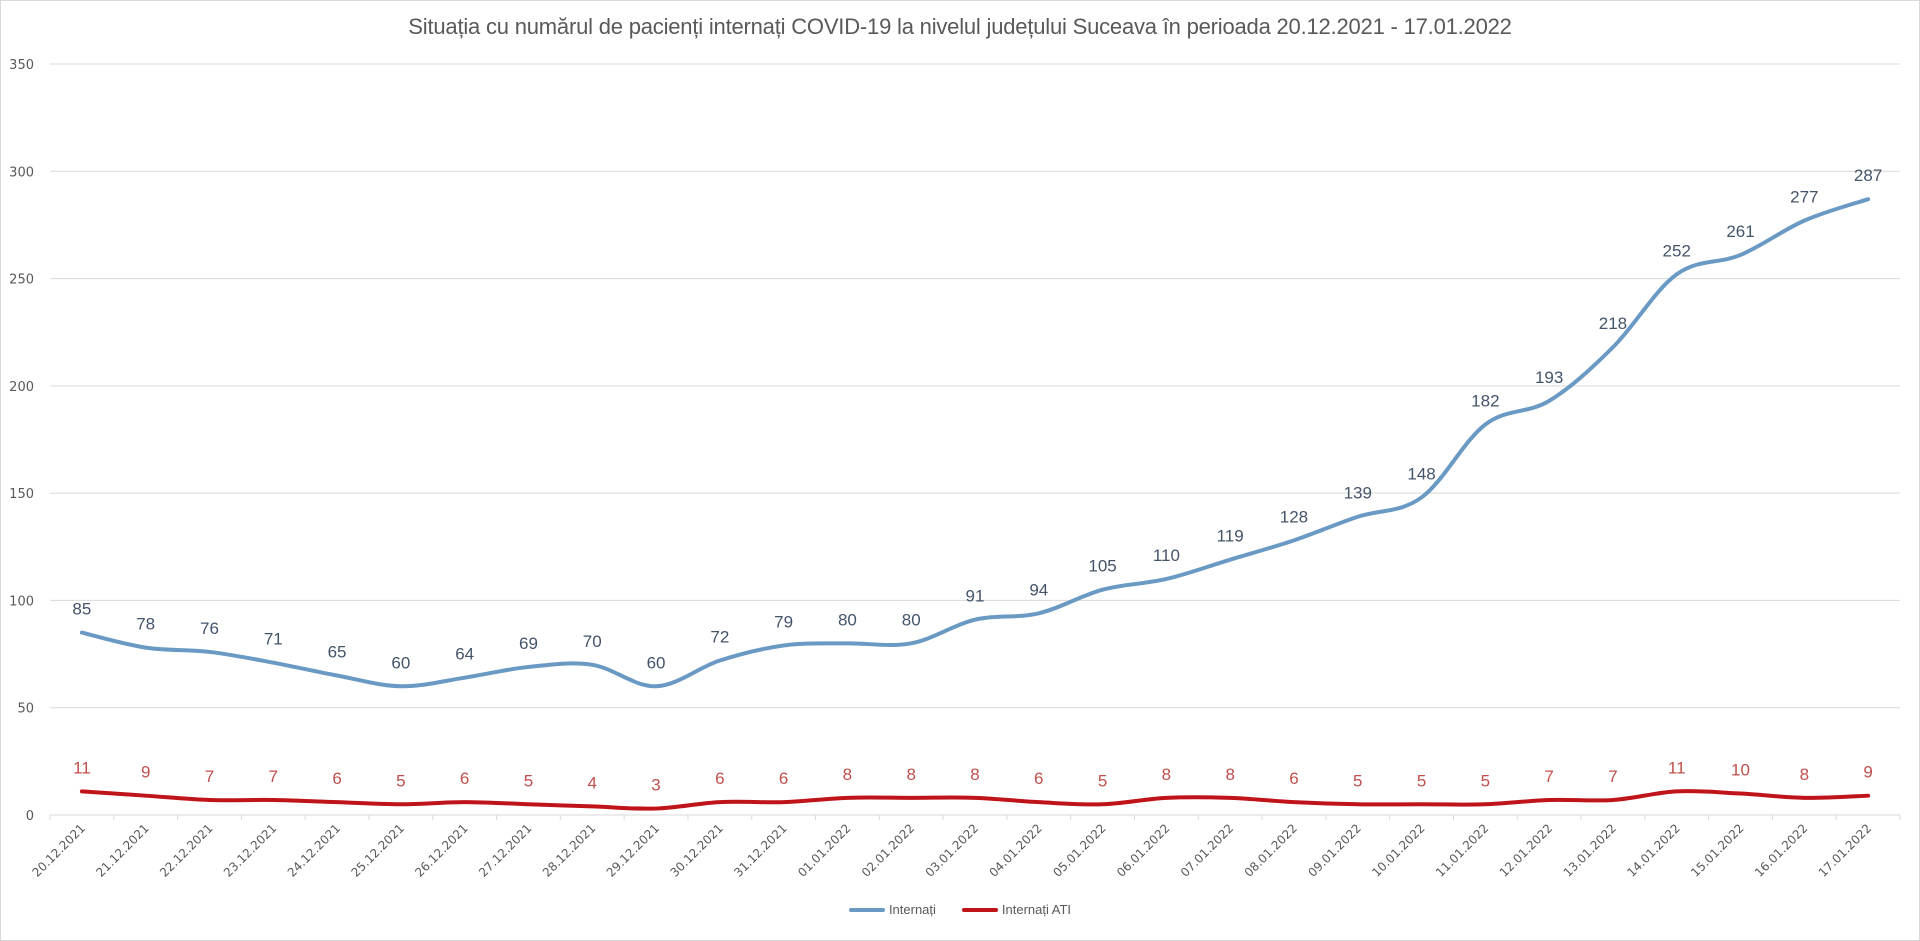 The image size is (1920, 941). I want to click on data-label-internati: 94, so click(1038, 589).